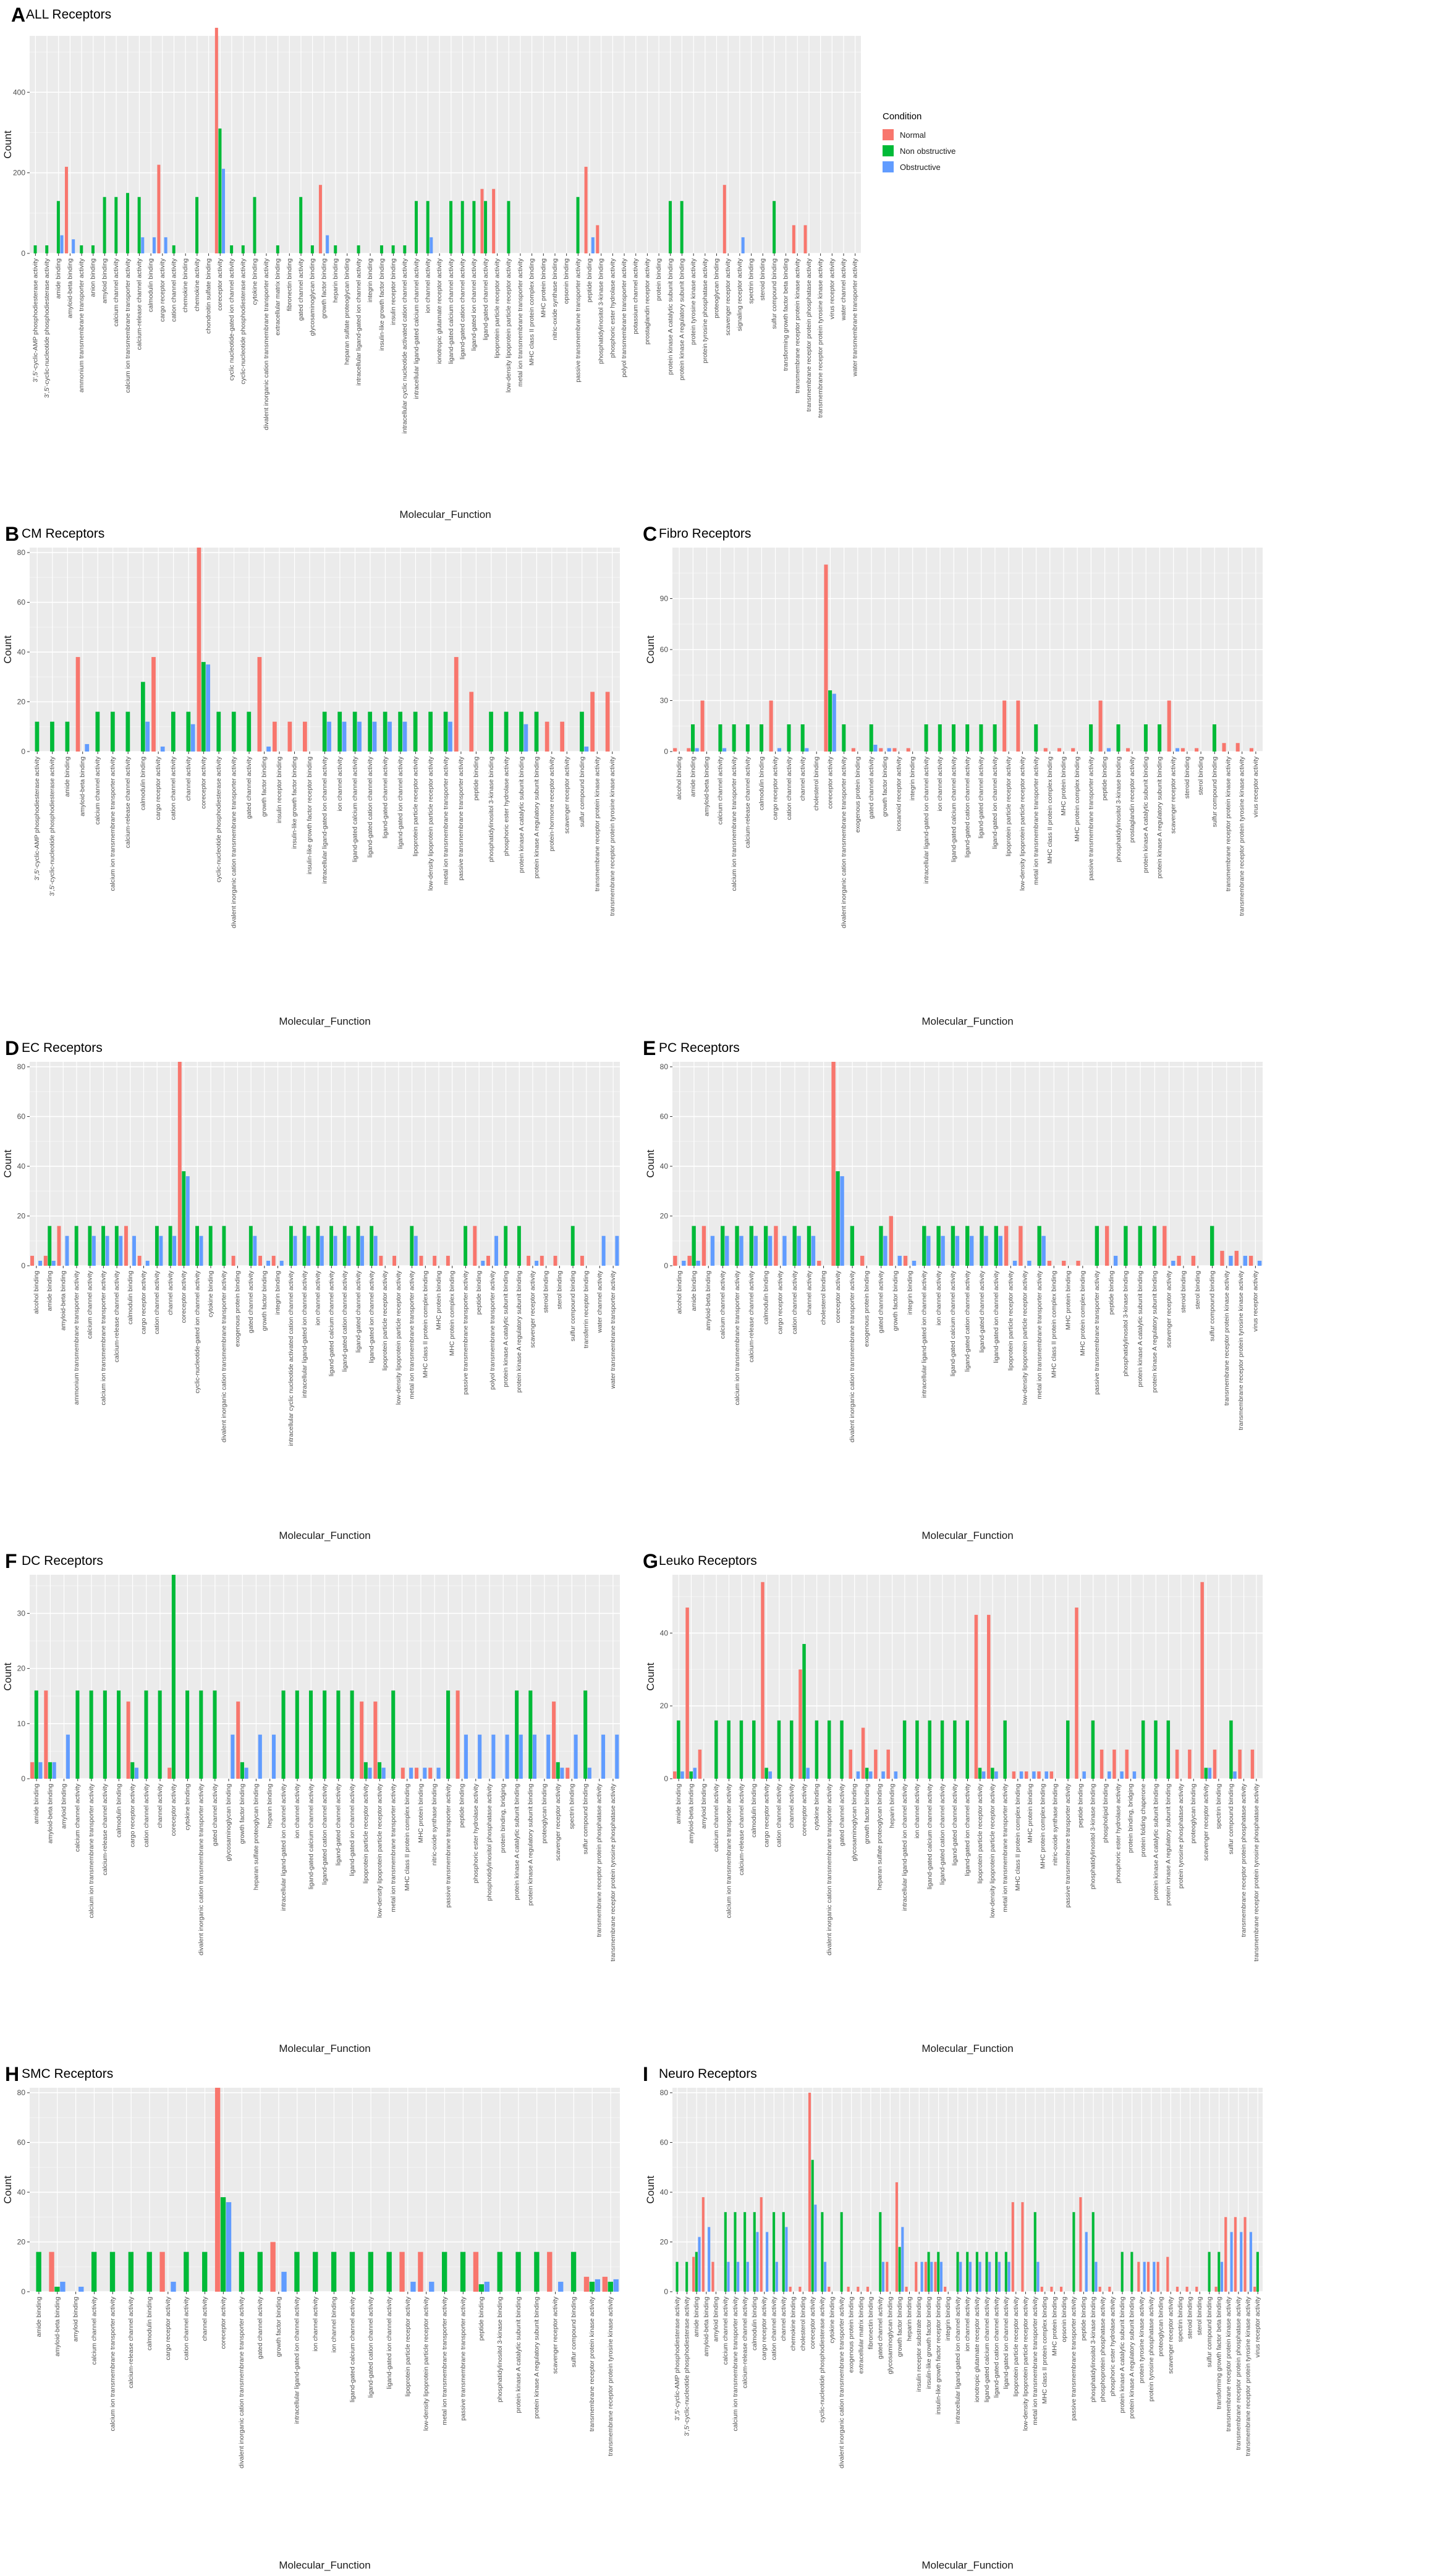 The width and height of the screenshot is (1453, 2576). What do you see at coordinates (325, 1833) in the screenshot?
I see `category-label: ligand-gated cation channel activity` at bounding box center [325, 1833].